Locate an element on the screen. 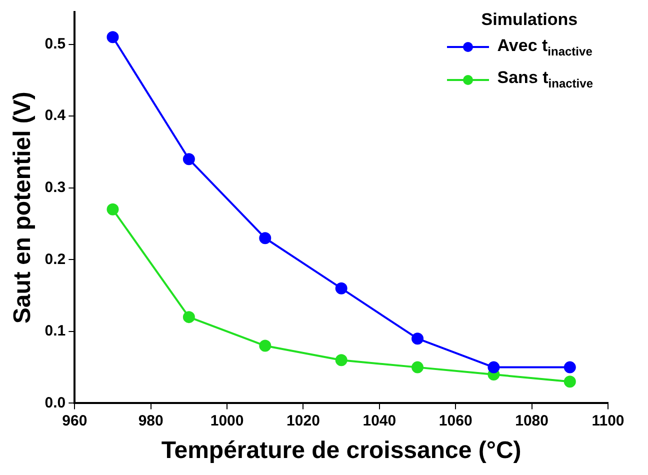  y-tick-label: 0.4 is located at coordinates (55, 115).